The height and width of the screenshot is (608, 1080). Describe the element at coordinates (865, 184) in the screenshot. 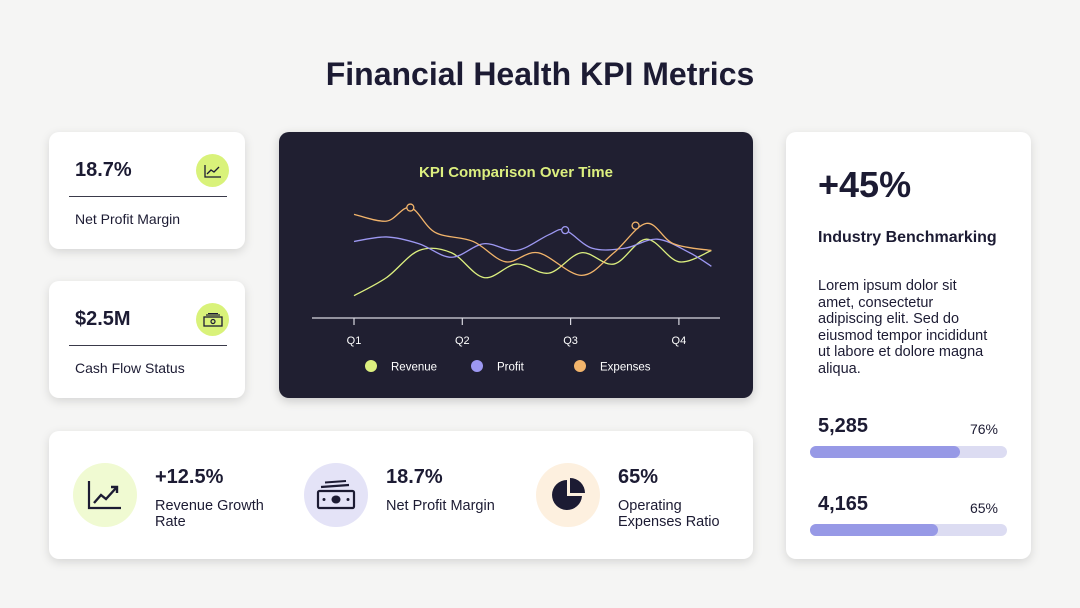

I see `benchmark-value: +45%` at that location.